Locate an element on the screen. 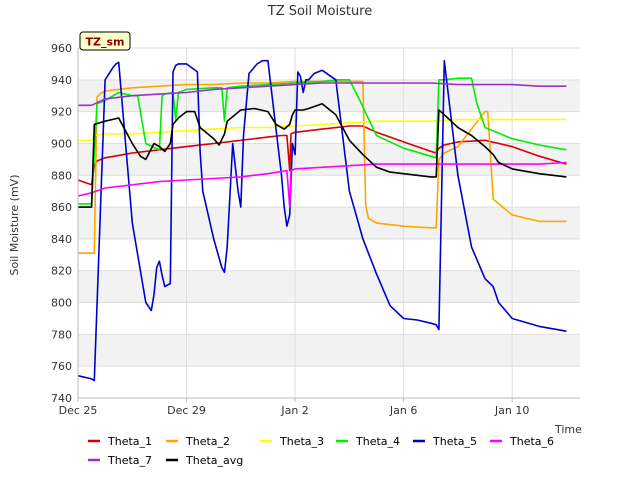 Image resolution: width=640 pixels, height=480 pixels. legend-item-theta-6: Theta_6 is located at coordinates (522, 441).